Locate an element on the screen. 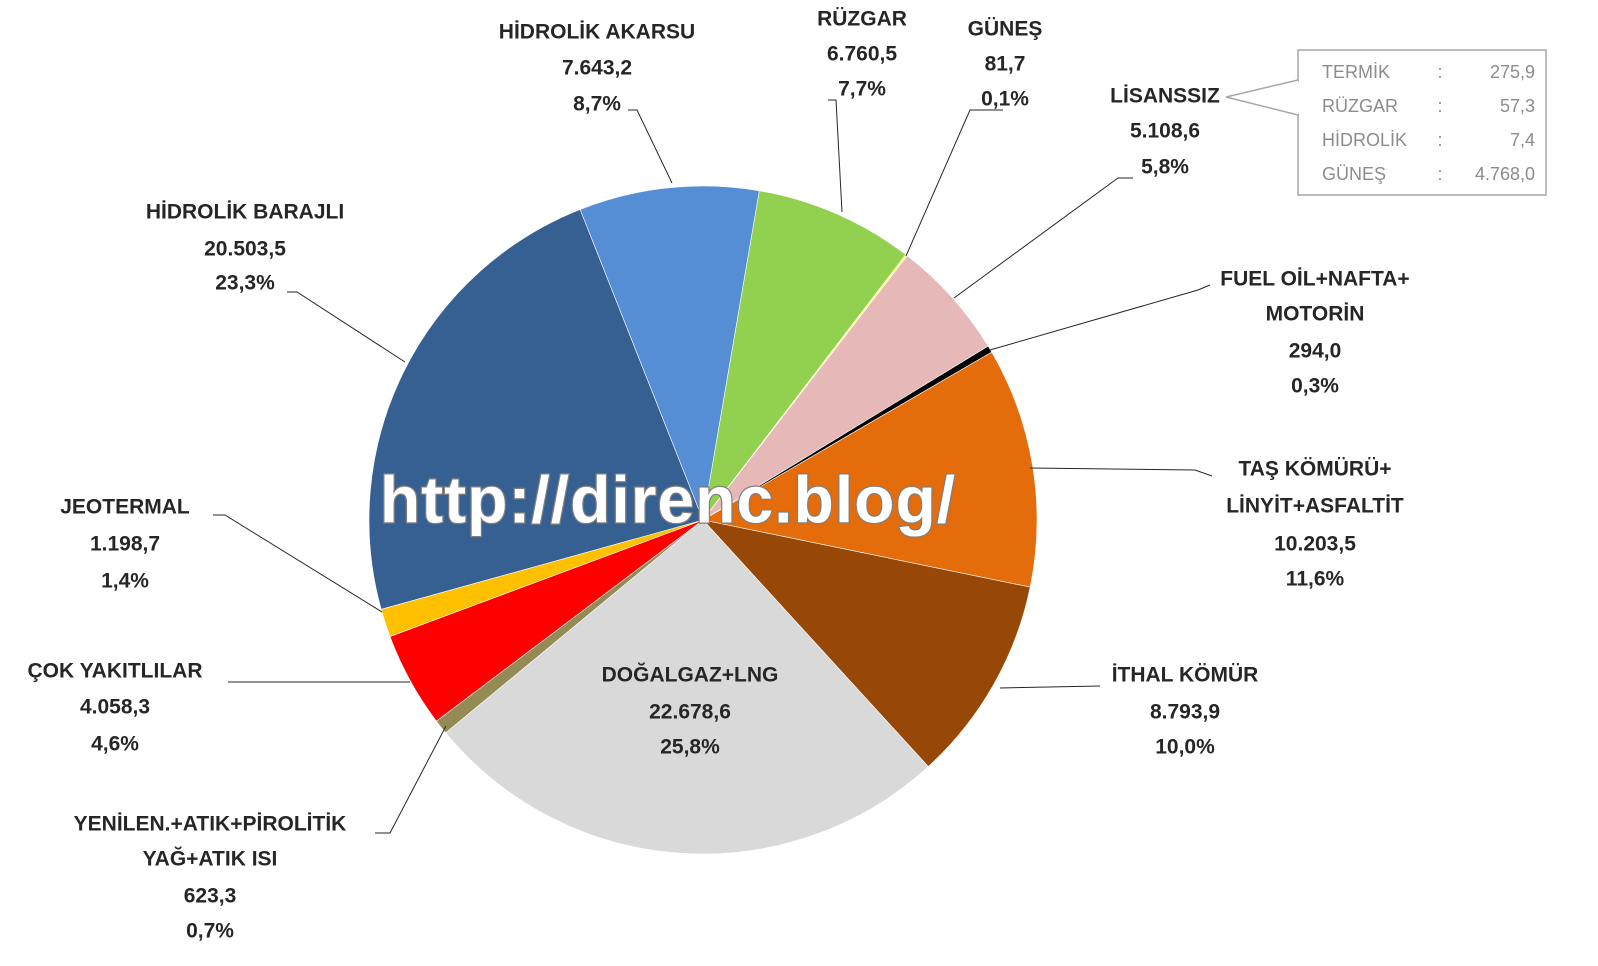 The image size is (1598, 966). value-label: 623,3 is located at coordinates (210, 896).